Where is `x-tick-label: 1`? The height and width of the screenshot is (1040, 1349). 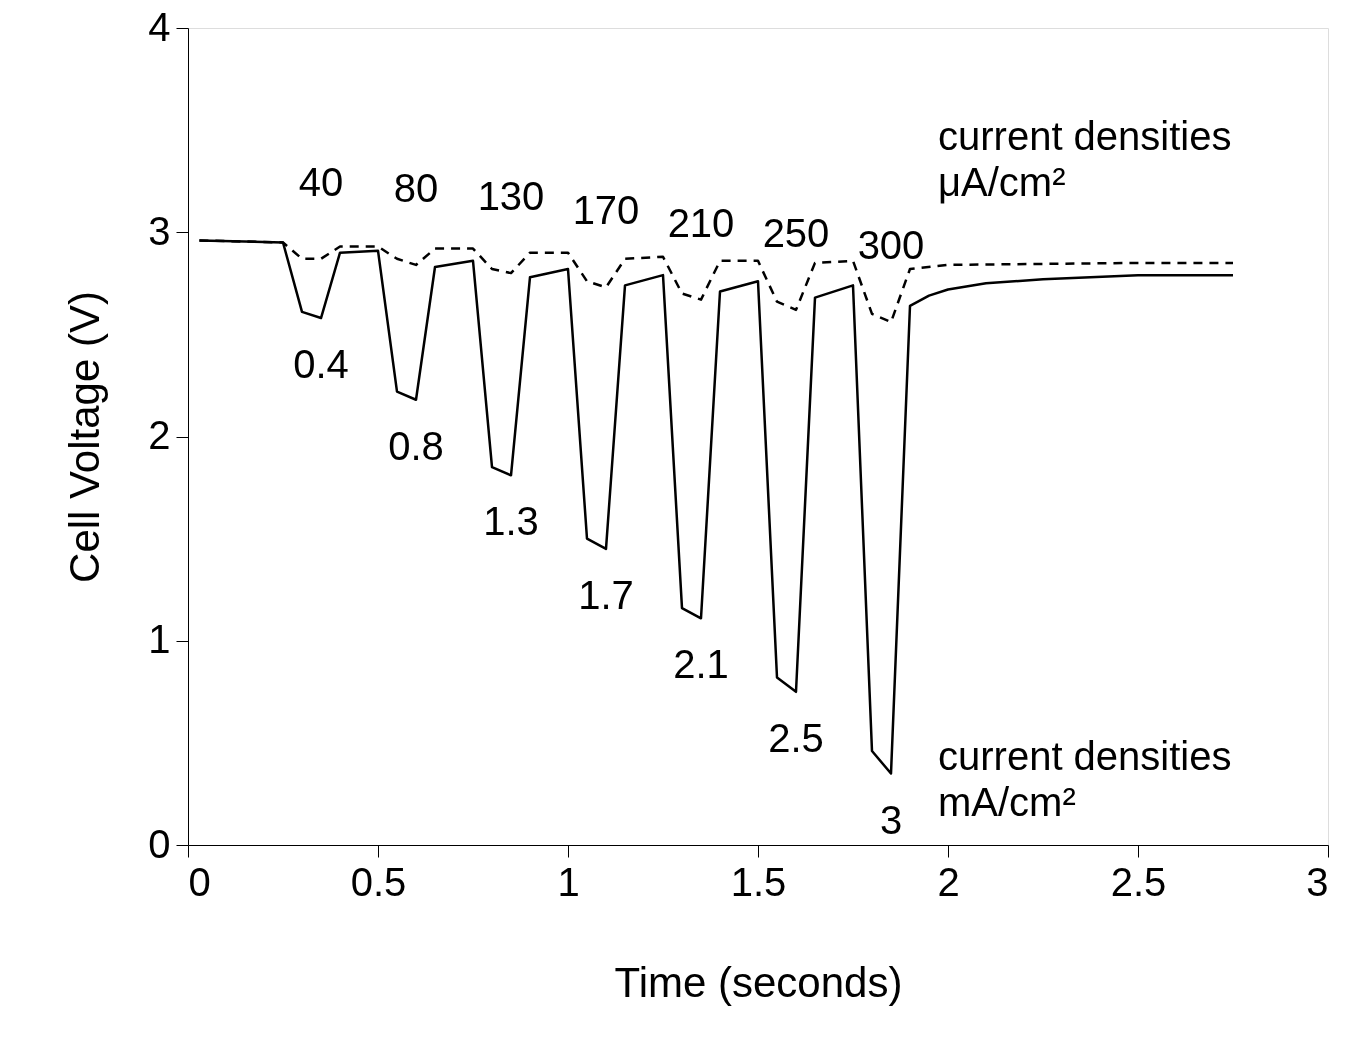 x-tick-label: 1 is located at coordinates (568, 881).